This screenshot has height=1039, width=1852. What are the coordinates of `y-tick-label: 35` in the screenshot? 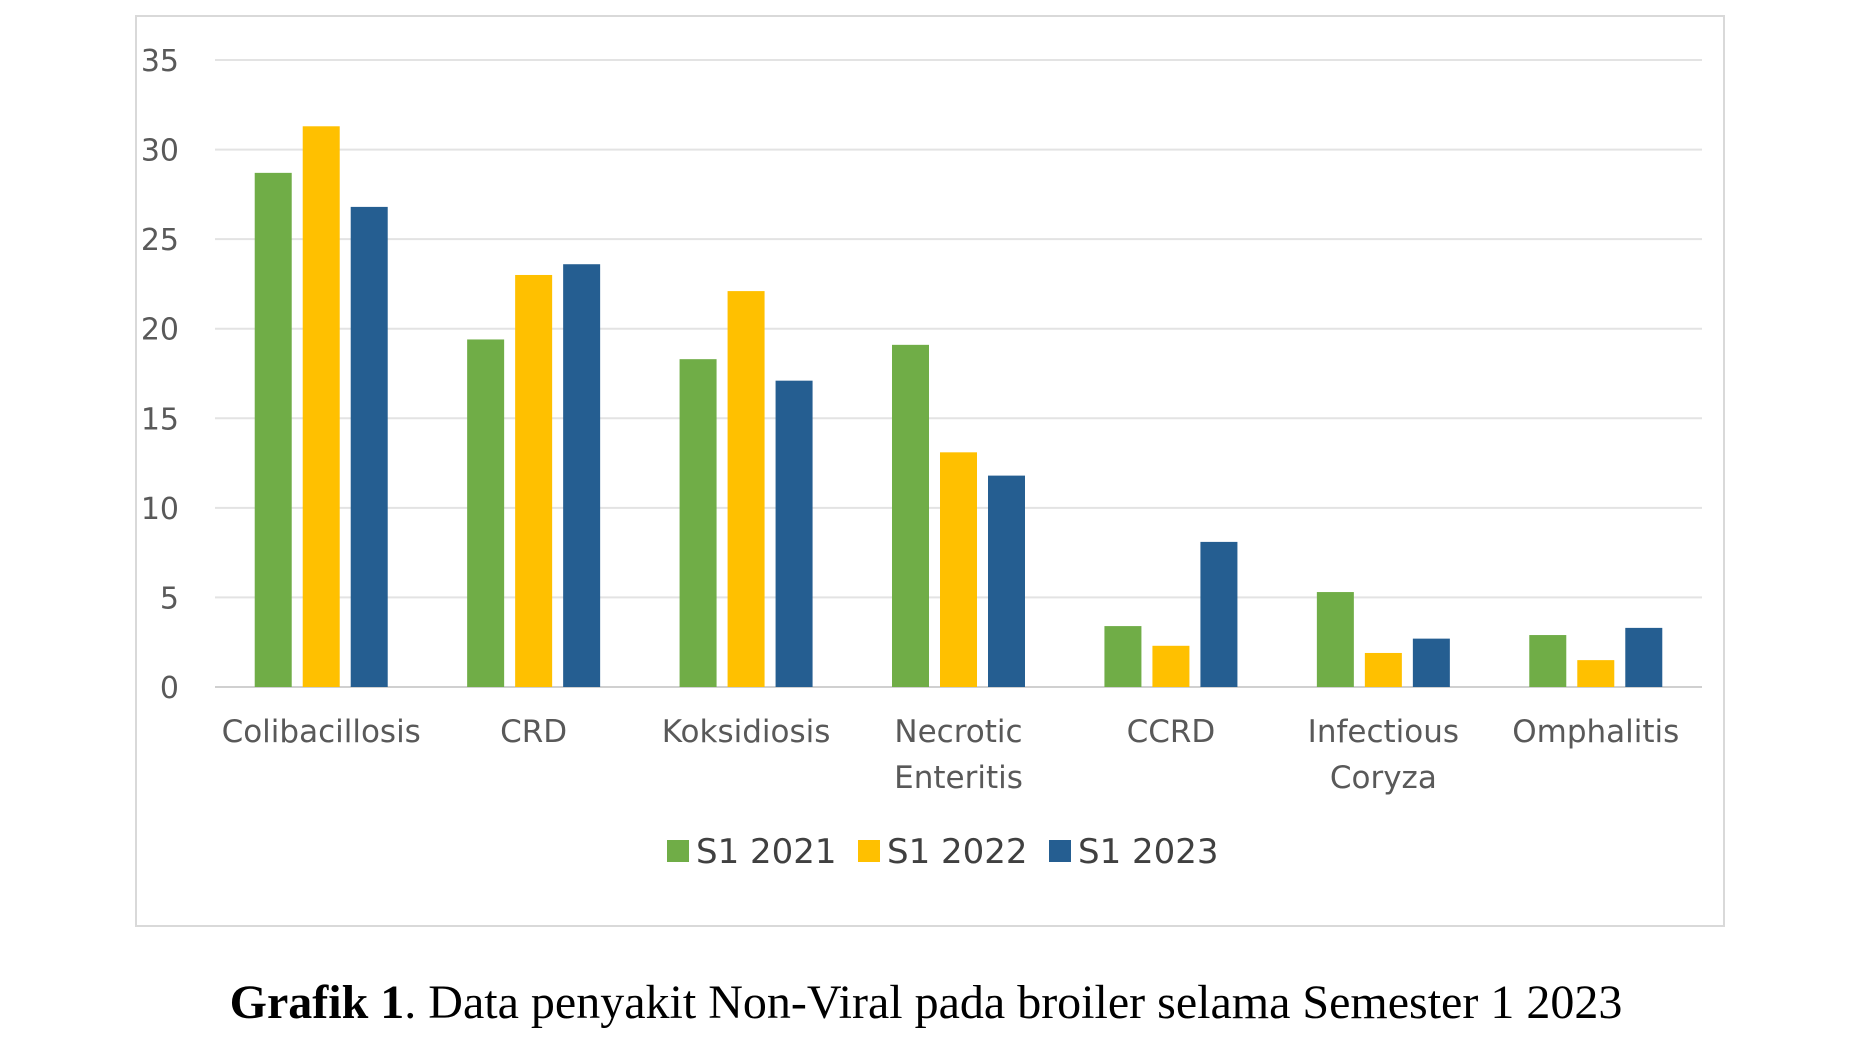 It's located at (160, 61).